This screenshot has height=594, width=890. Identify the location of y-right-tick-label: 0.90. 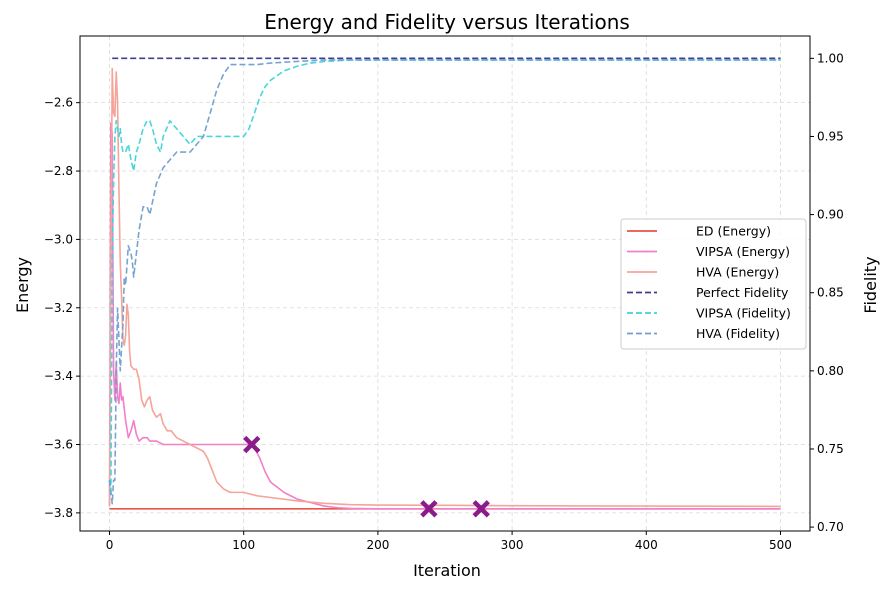
(830, 215).